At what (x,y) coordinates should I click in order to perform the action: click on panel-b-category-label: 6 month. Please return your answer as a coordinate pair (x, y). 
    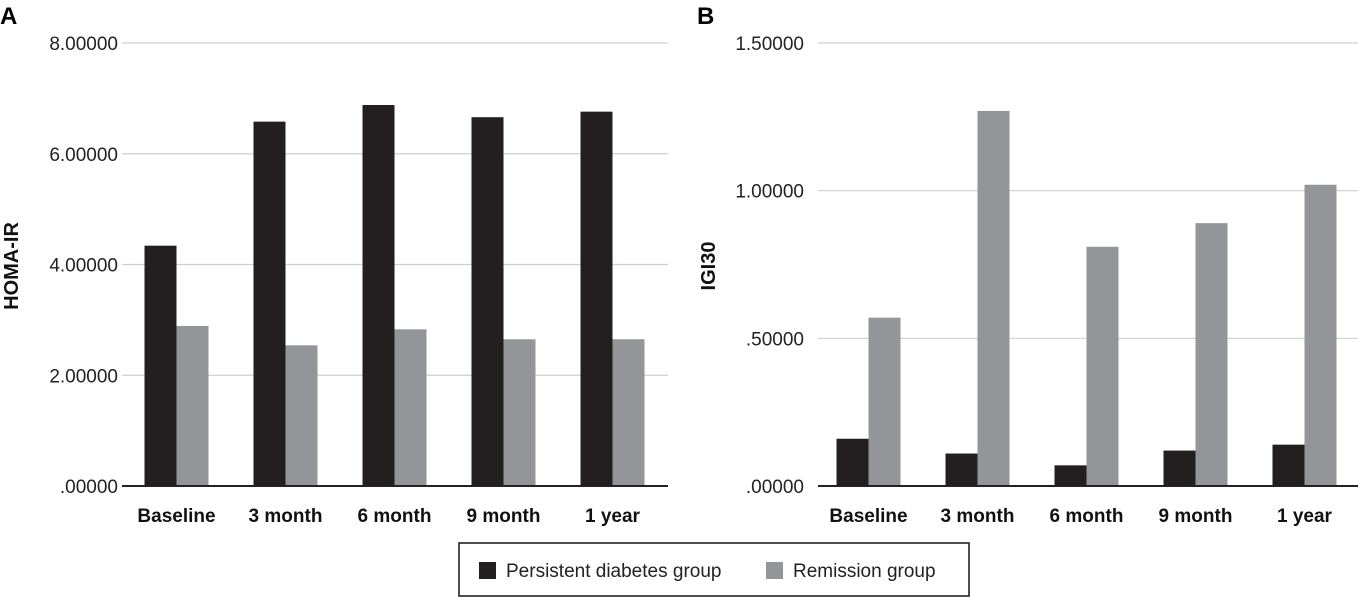
    Looking at the image, I should click on (1087, 516).